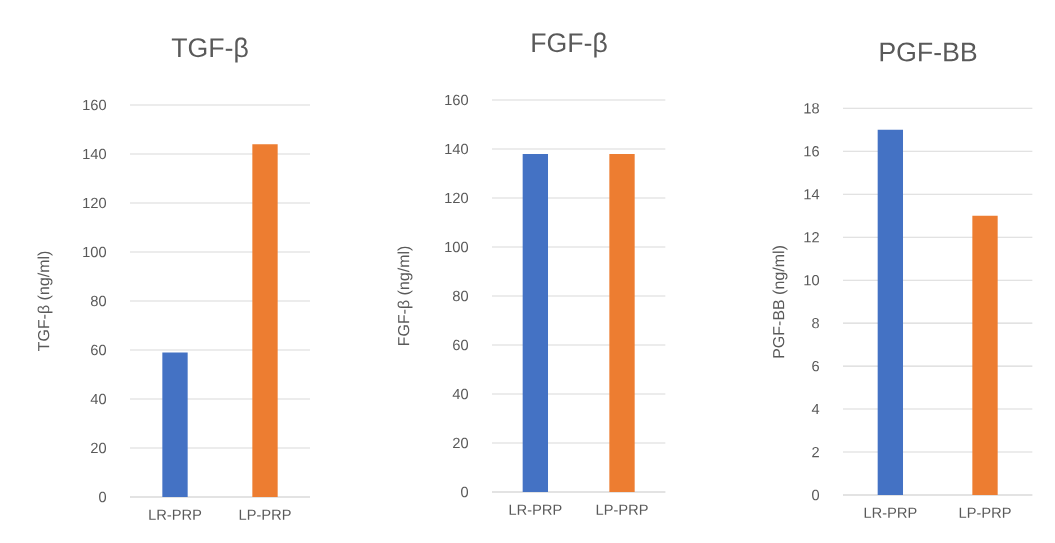 This screenshot has width=1055, height=543. Describe the element at coordinates (780, 302) in the screenshot. I see `y-axis-title: PGF-BB (ng/ml)` at that location.